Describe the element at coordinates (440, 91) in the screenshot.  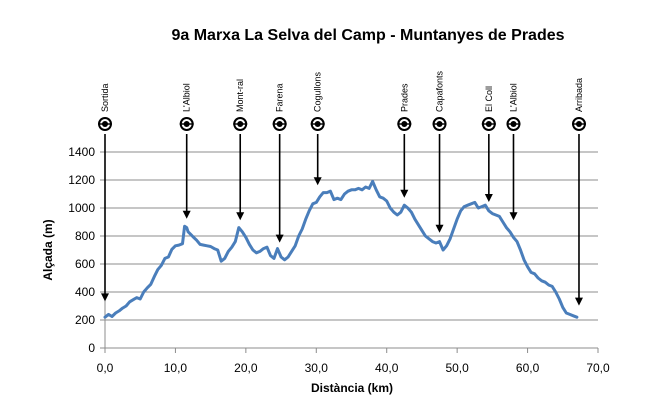
I see `waypoint-label: Capafonts` at that location.